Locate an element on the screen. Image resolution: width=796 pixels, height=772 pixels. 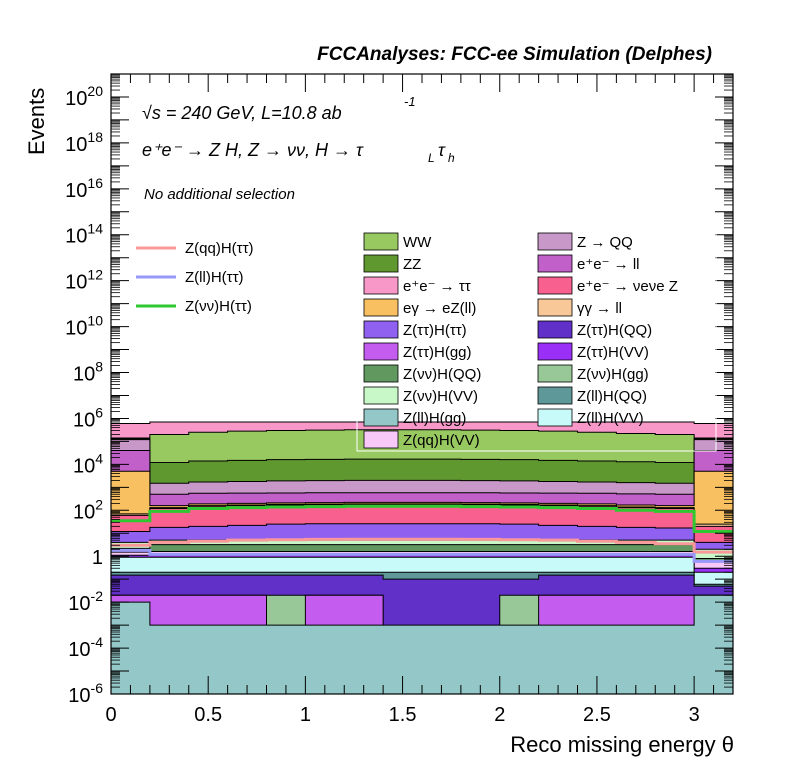
legend-label: e⁺e⁻ → νeνe Z is located at coordinates (627, 286).